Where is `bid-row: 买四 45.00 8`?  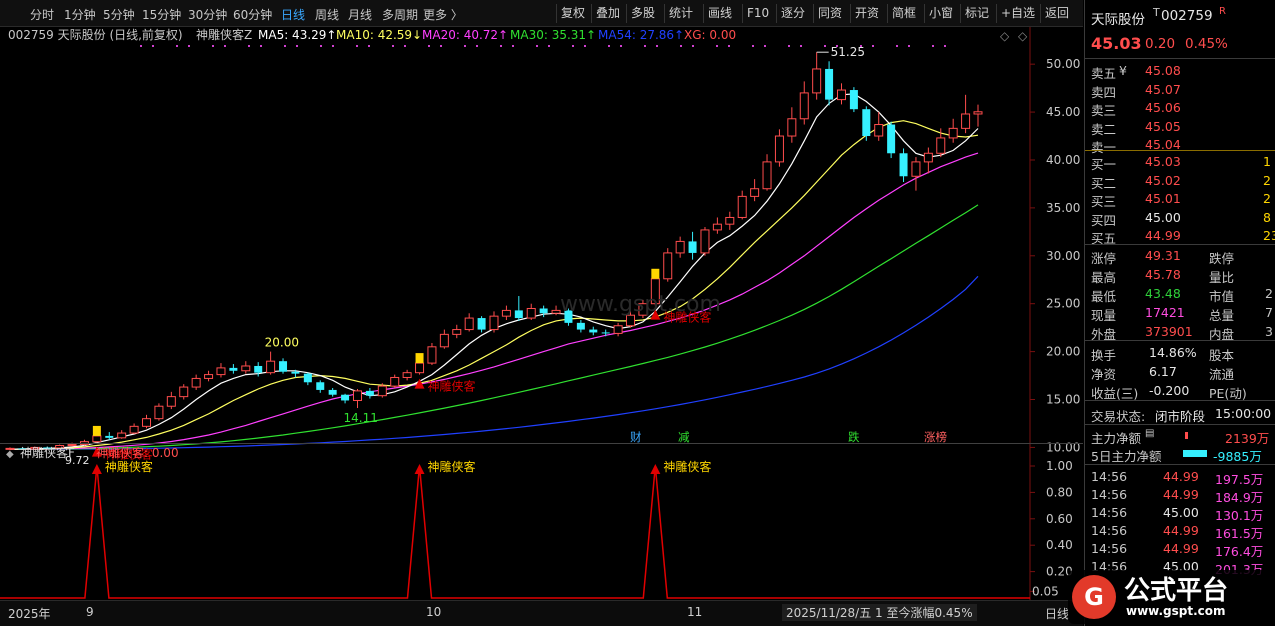
bid-row: 买四 45.00 8 is located at coordinates (1180, 218).